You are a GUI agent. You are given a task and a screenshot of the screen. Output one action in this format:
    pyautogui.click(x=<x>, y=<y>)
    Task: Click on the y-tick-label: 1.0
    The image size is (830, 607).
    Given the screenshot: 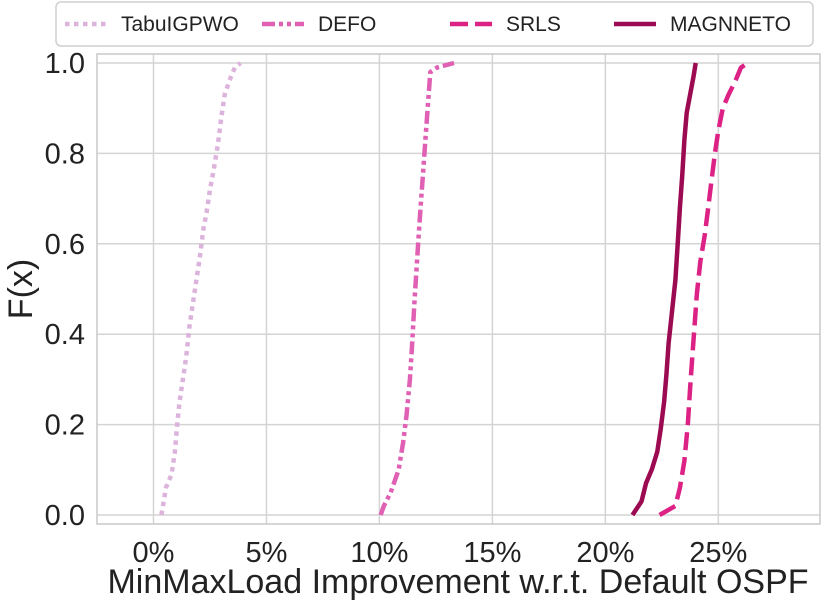 What is the action you would take?
    pyautogui.click(x=65, y=64)
    